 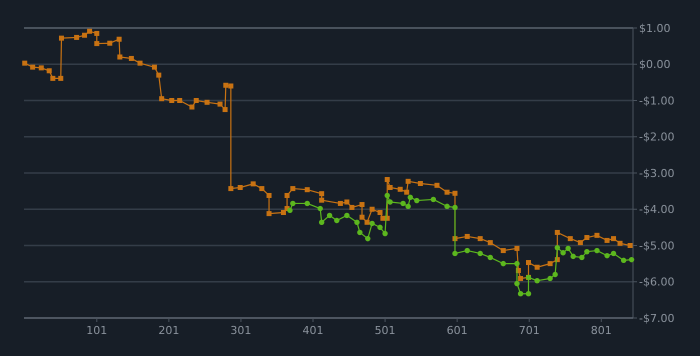 What do you see at coordinates (656, 318) in the screenshot?
I see `y-tick-label: -$7.00` at bounding box center [656, 318].